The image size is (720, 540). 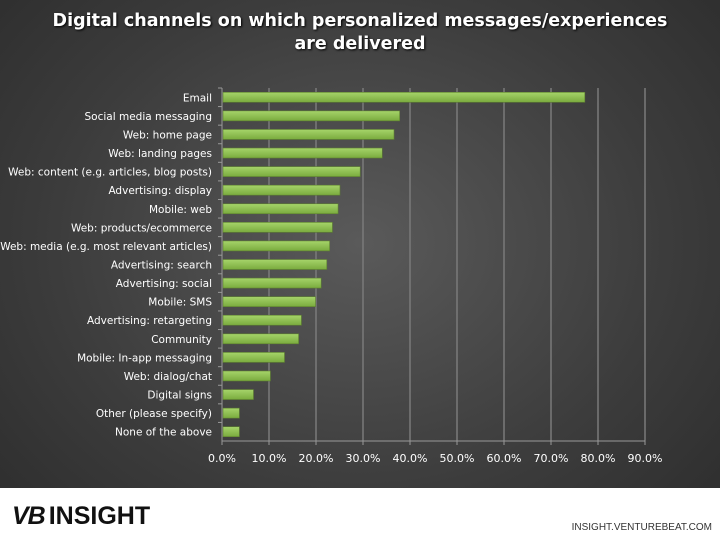 What do you see at coordinates (149, 321) in the screenshot?
I see `category-label: Advertising: retargeting` at bounding box center [149, 321].